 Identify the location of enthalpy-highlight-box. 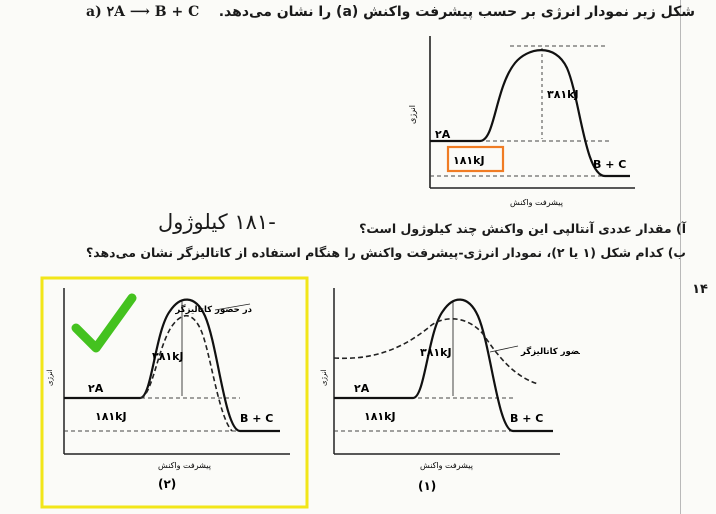
(475, 159).